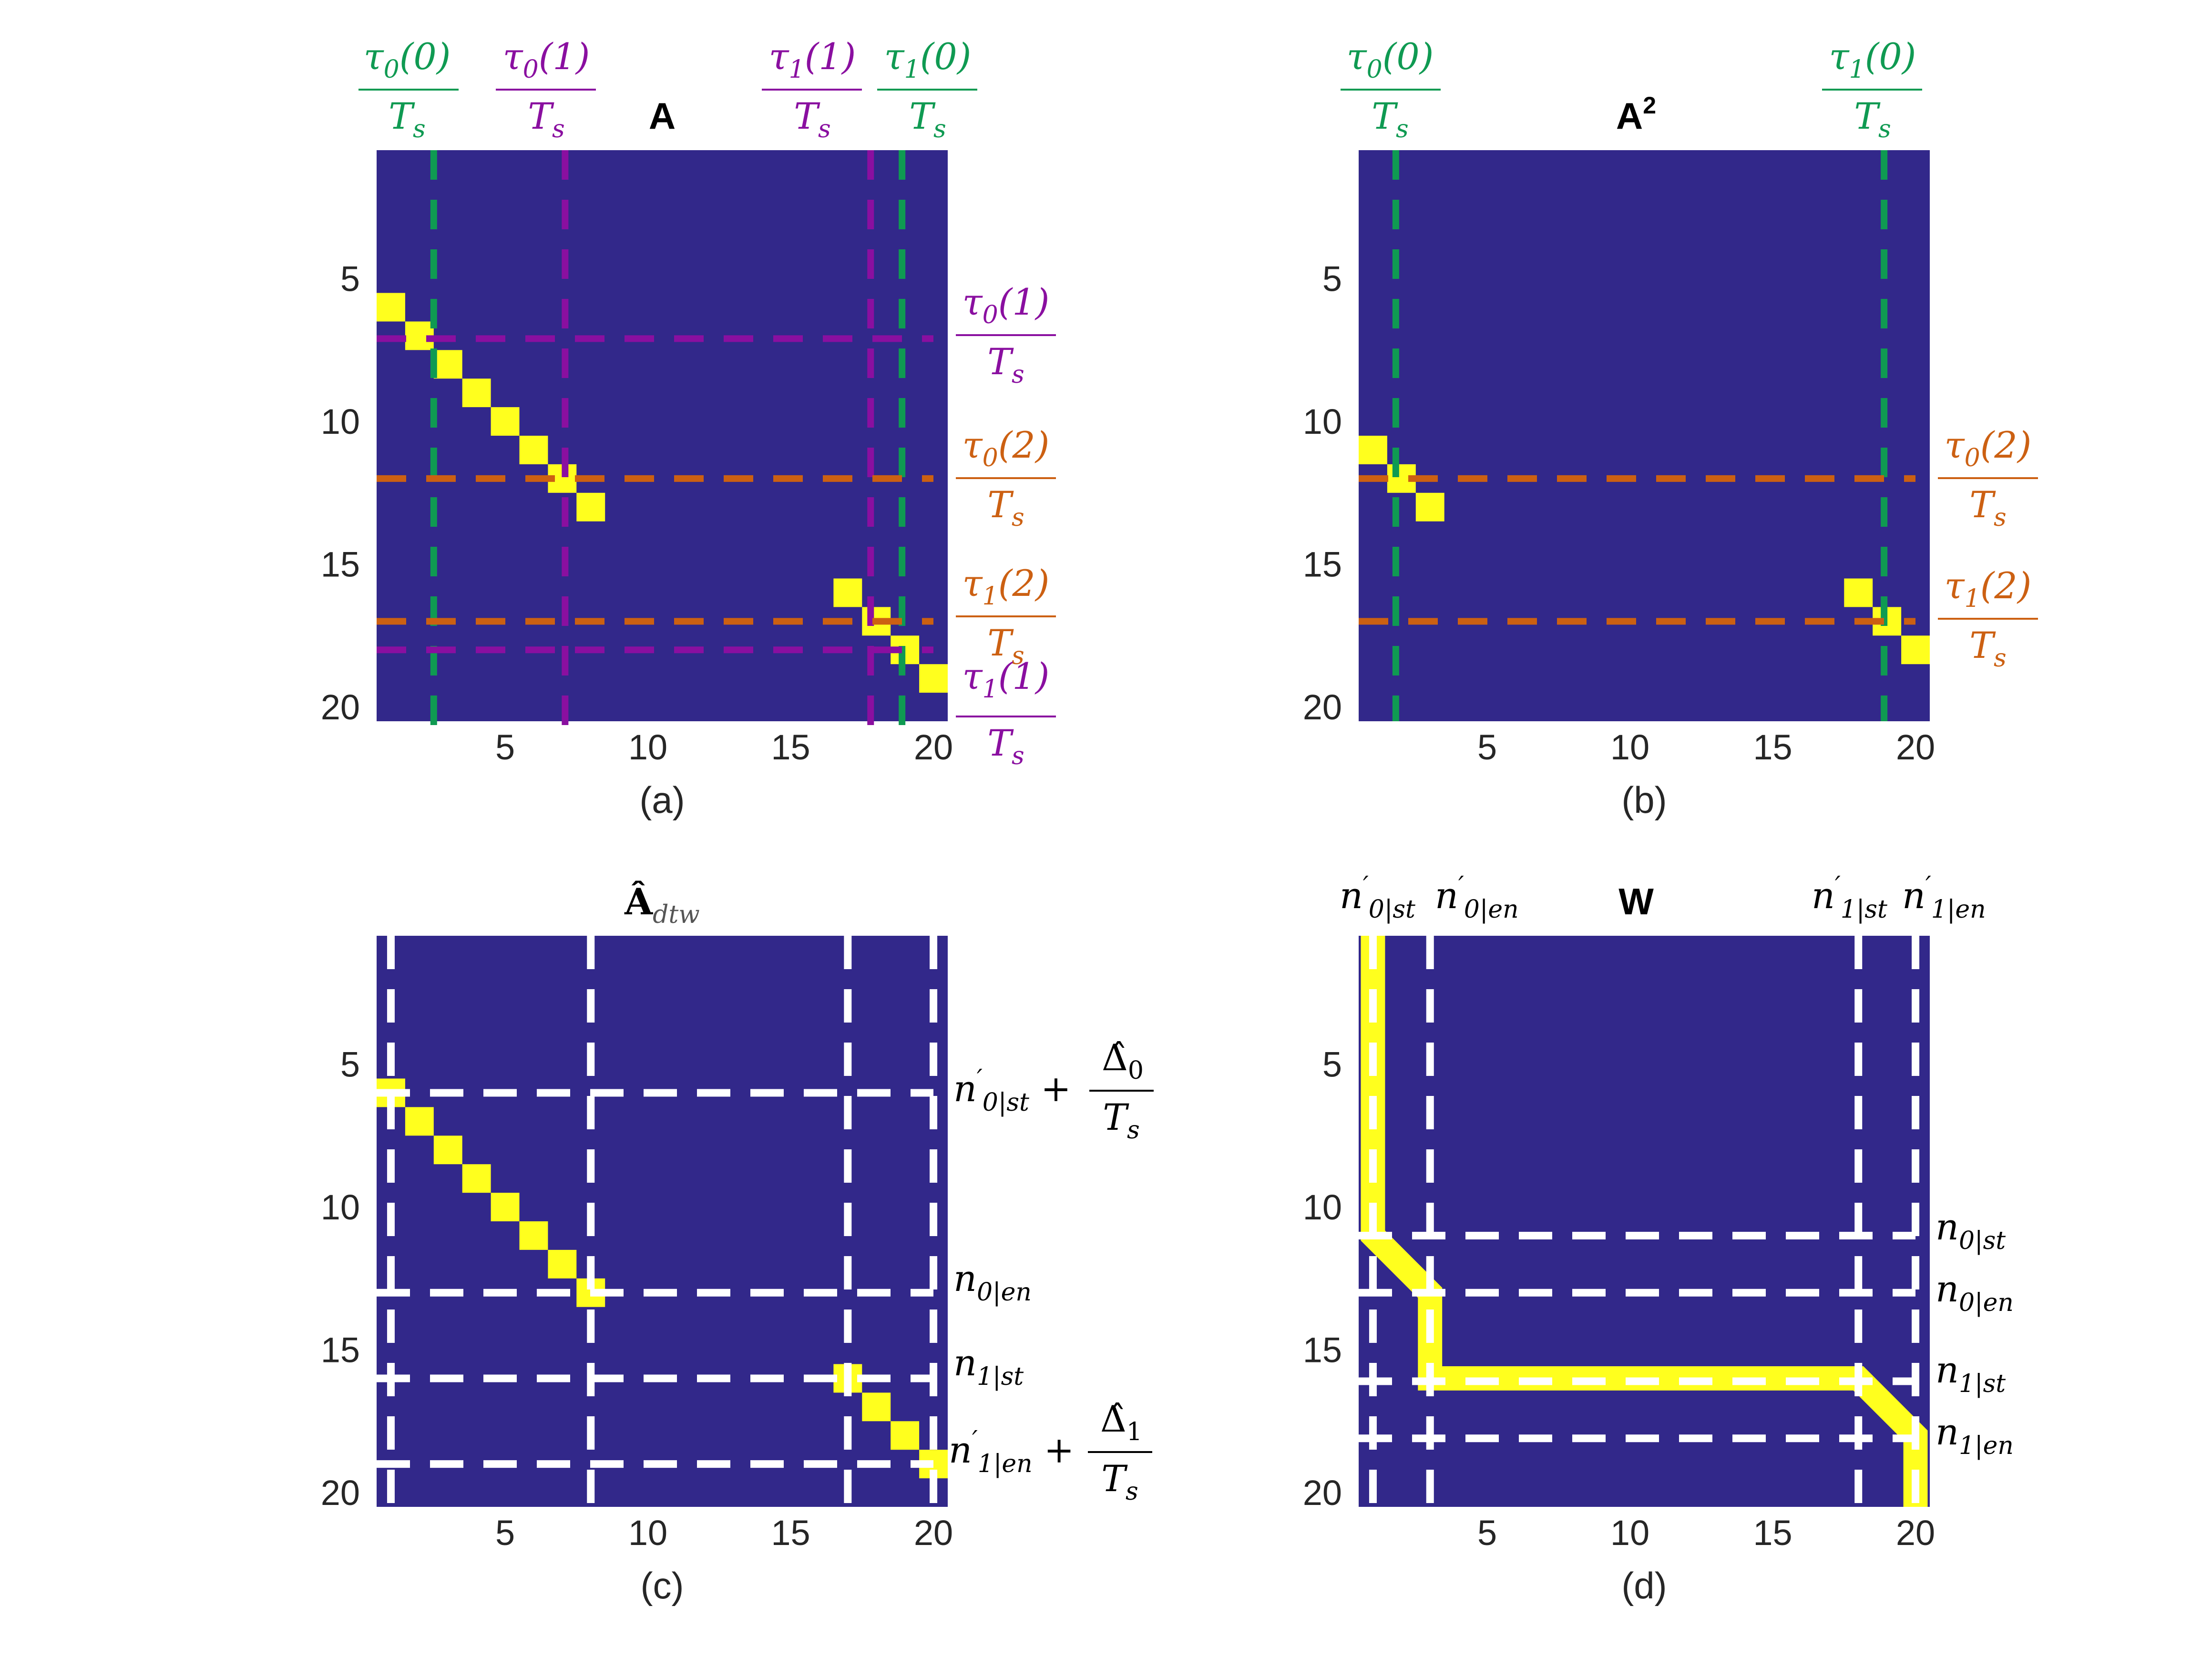  I want to click on panel-b-xticks: 5 10 15 20, so click(1706, 747).